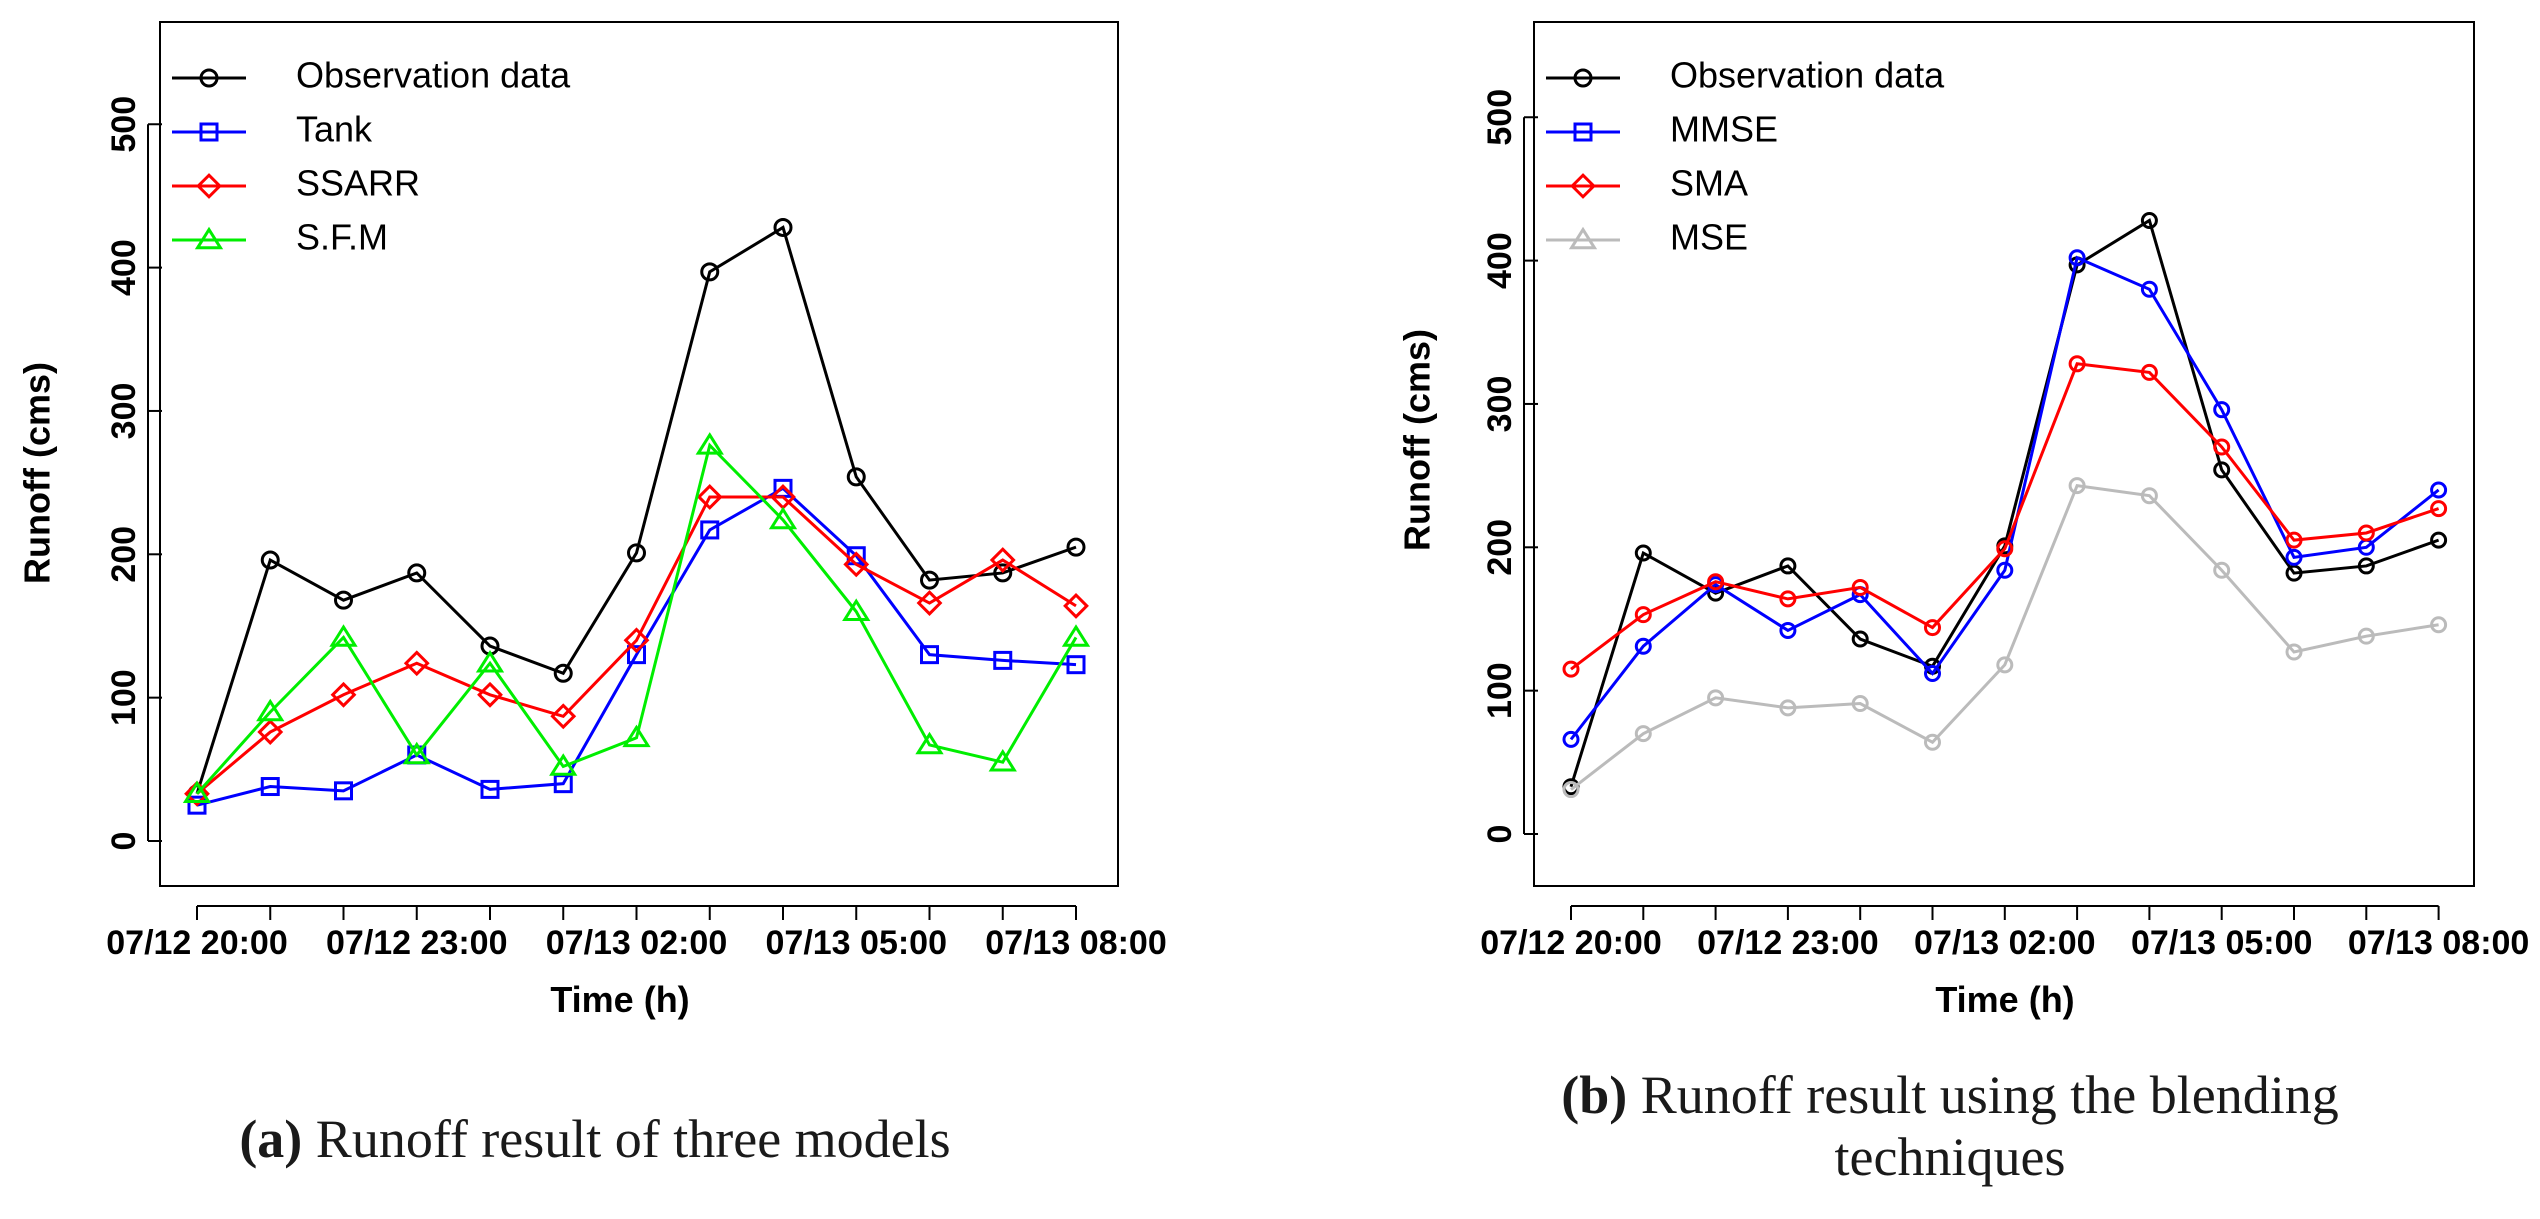 The height and width of the screenshot is (1219, 2540). I want to click on legend: Observation data MMSE SMA MSE, so click(1745, 156).